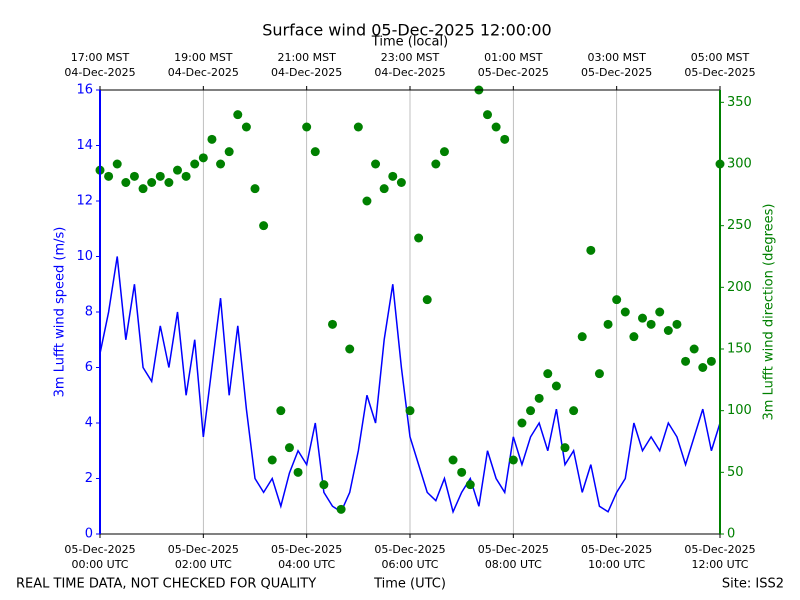 The image size is (800, 600). What do you see at coordinates (409, 584) in the screenshot?
I see `x-axis-label: Time (UTC)` at bounding box center [409, 584].